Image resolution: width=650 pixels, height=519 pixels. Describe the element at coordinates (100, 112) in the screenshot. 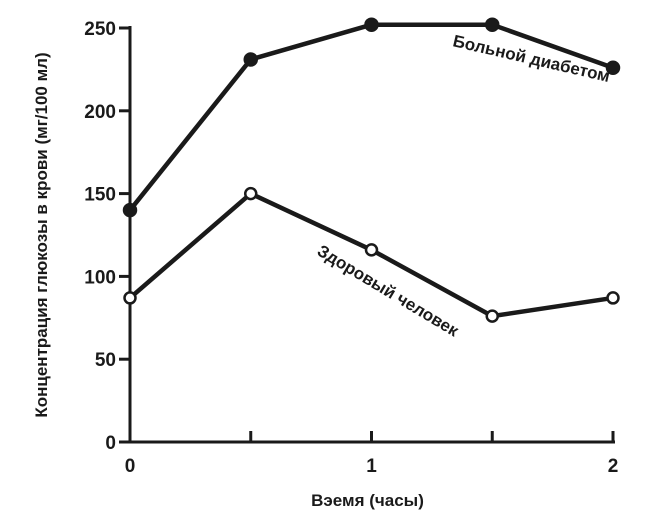

I see `y-tick-label: 200` at that location.